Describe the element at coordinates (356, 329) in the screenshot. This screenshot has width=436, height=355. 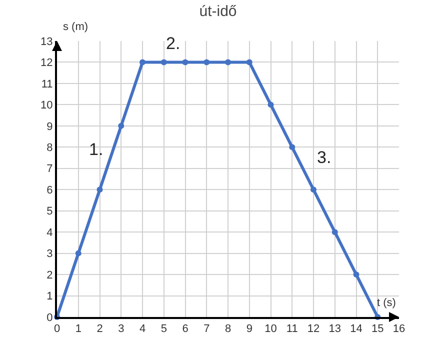
I see `x-tick-label: 14` at that location.